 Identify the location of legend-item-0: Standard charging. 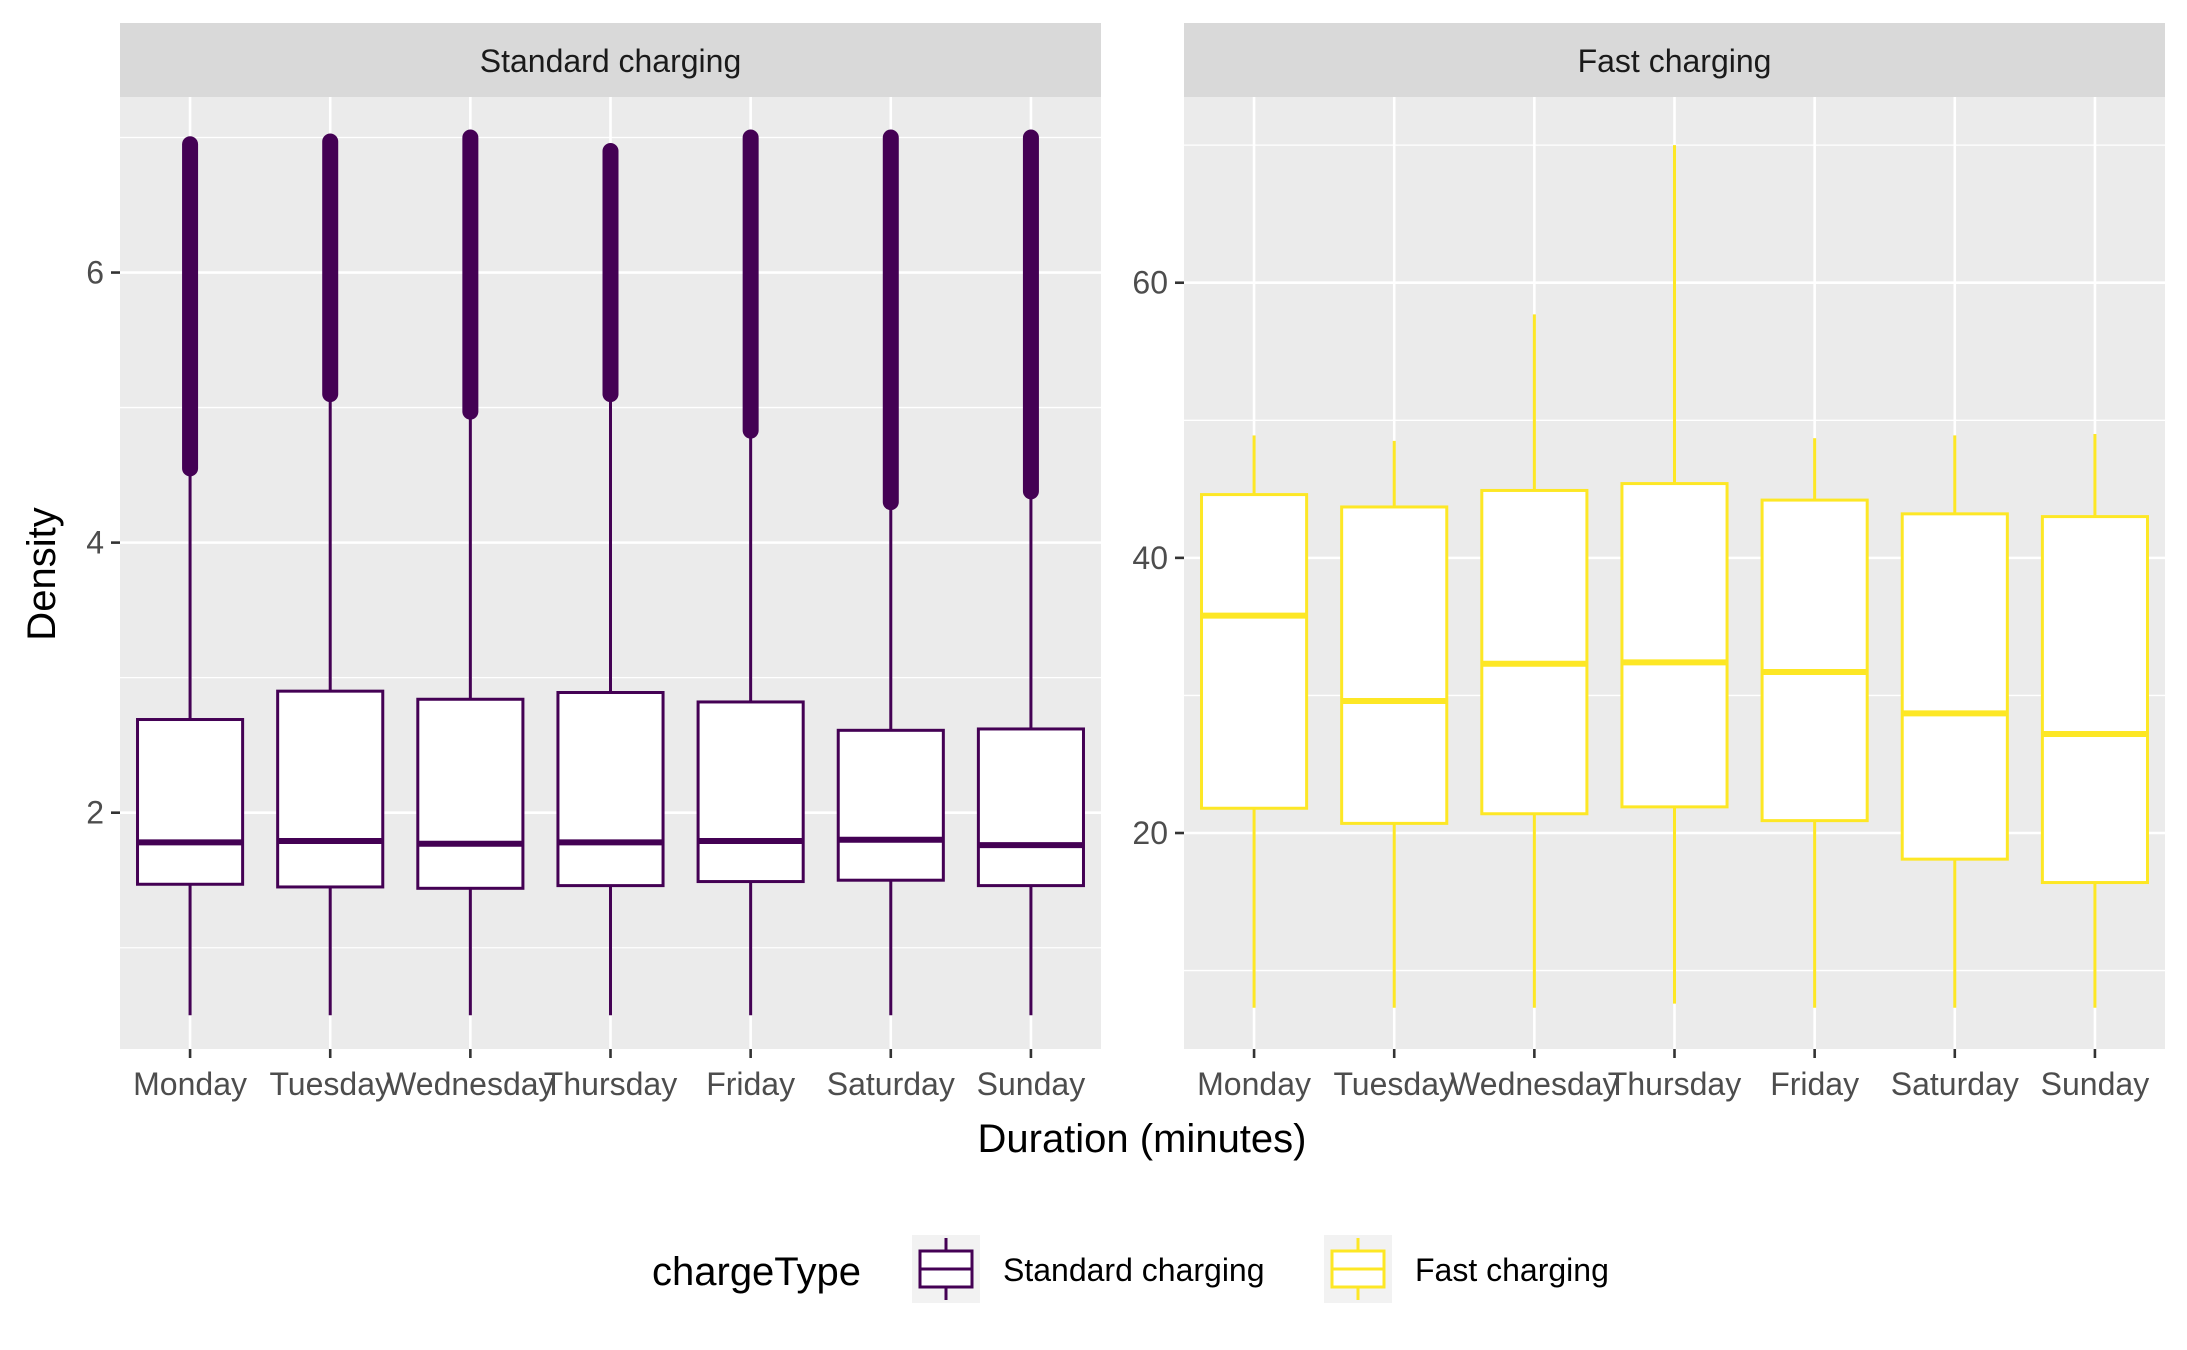
(1088, 1269).